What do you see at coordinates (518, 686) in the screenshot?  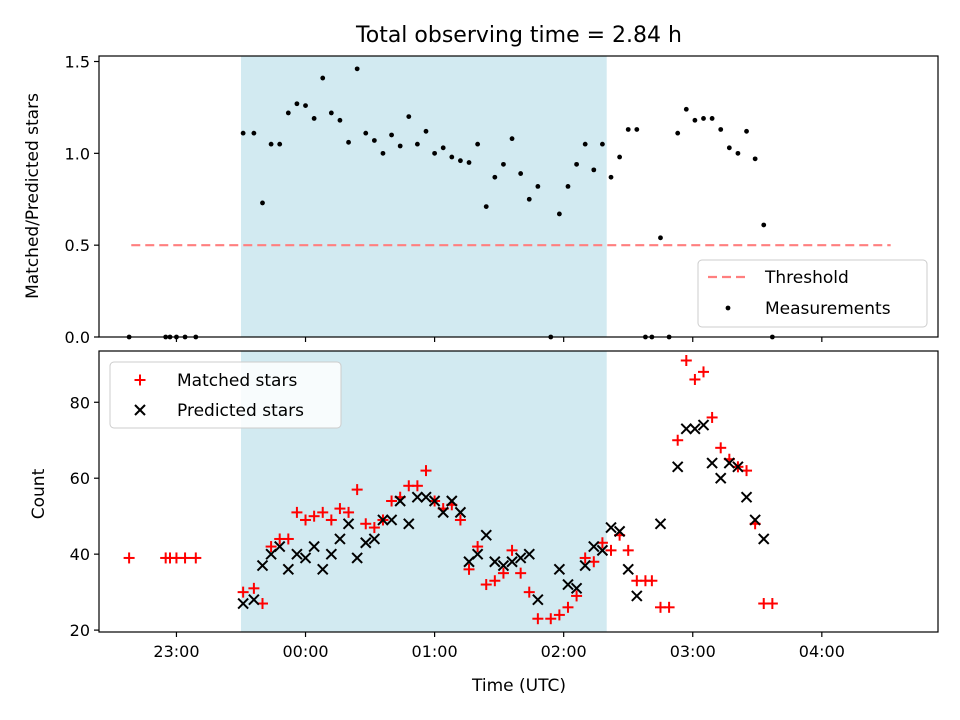 I see `x-axis-label: Time (UTC)` at bounding box center [518, 686].